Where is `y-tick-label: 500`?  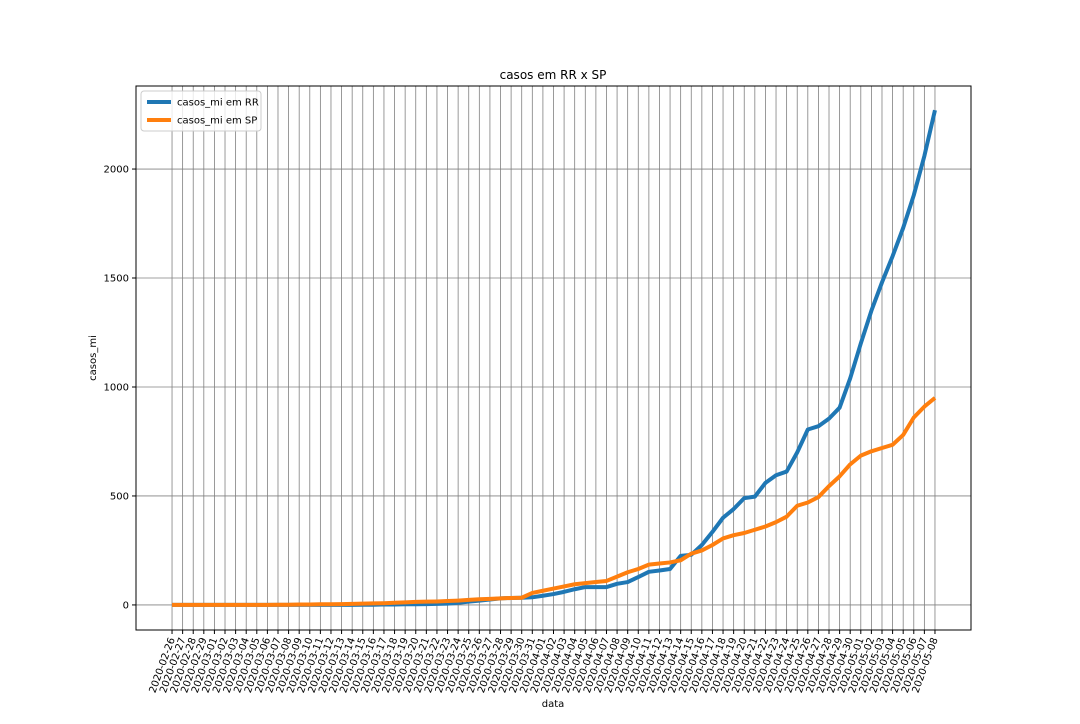 y-tick-label: 500 is located at coordinates (119, 496).